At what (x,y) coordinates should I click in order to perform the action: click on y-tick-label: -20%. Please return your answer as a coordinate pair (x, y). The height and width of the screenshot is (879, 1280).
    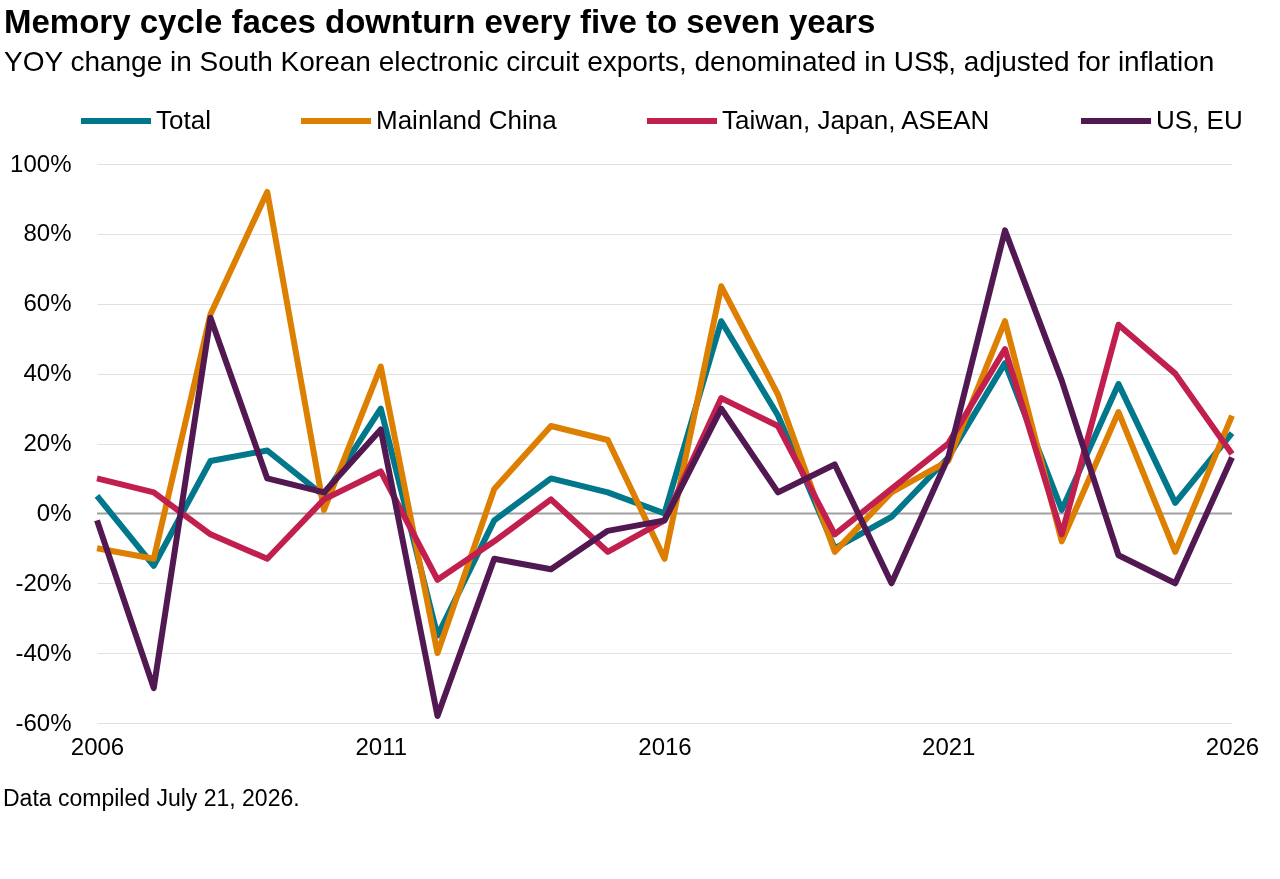
    Looking at the image, I should click on (43, 582).